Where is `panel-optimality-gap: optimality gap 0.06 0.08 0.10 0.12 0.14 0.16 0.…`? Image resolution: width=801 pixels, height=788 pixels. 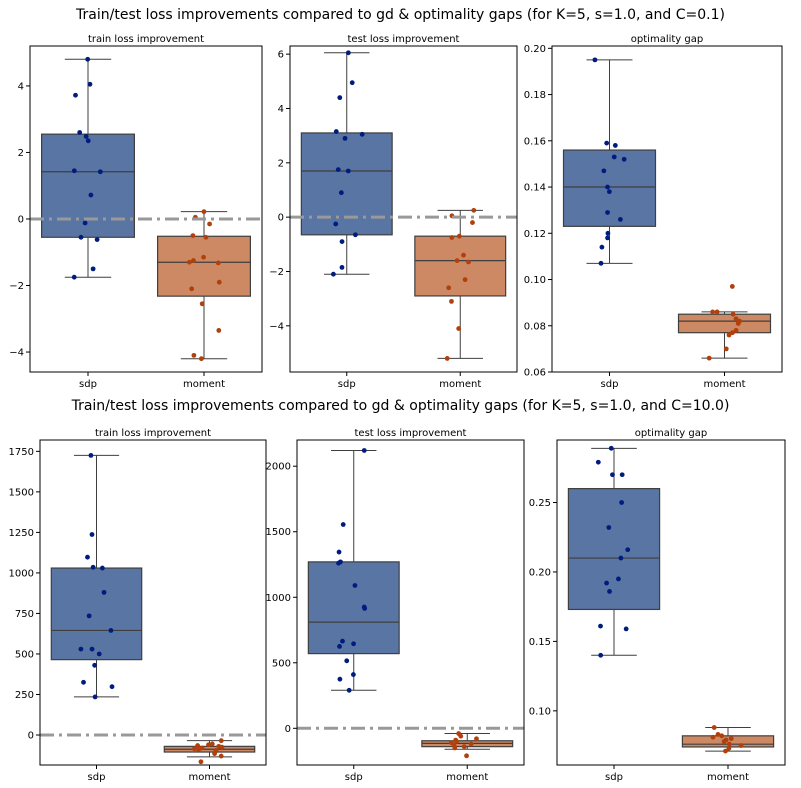
panel-optimality-gap: optimality gap 0.06 0.08 0.10 0.12 0.14 0.16 0.… is located at coordinates (653, 212).